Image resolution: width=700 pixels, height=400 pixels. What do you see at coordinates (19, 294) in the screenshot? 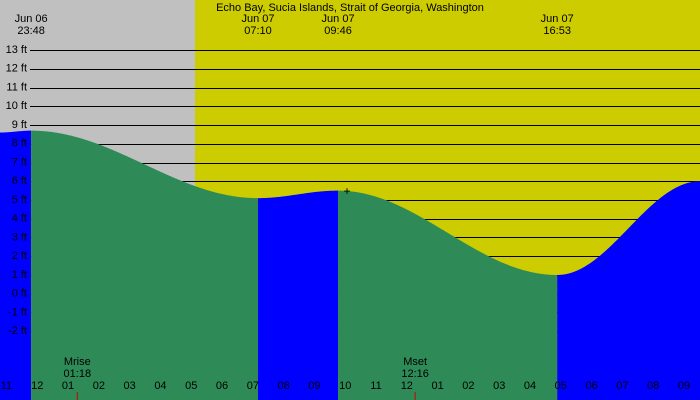
I see `y-tick-label: 0 ft` at bounding box center [19, 294].